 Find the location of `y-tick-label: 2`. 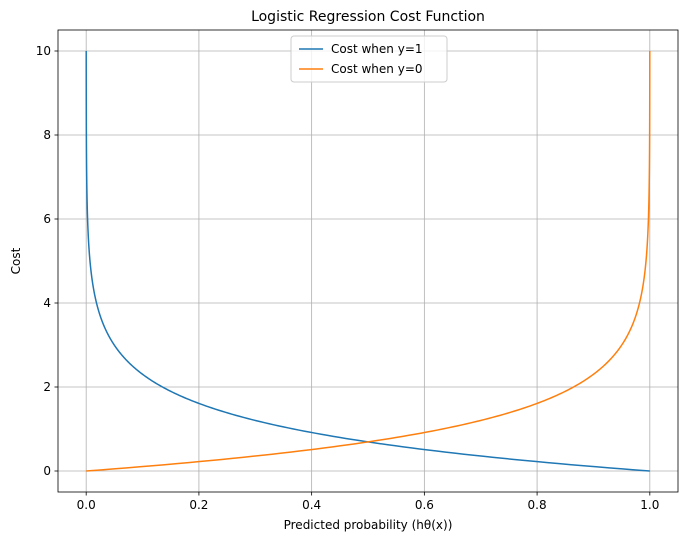

y-tick-label: 2 is located at coordinates (47, 387).